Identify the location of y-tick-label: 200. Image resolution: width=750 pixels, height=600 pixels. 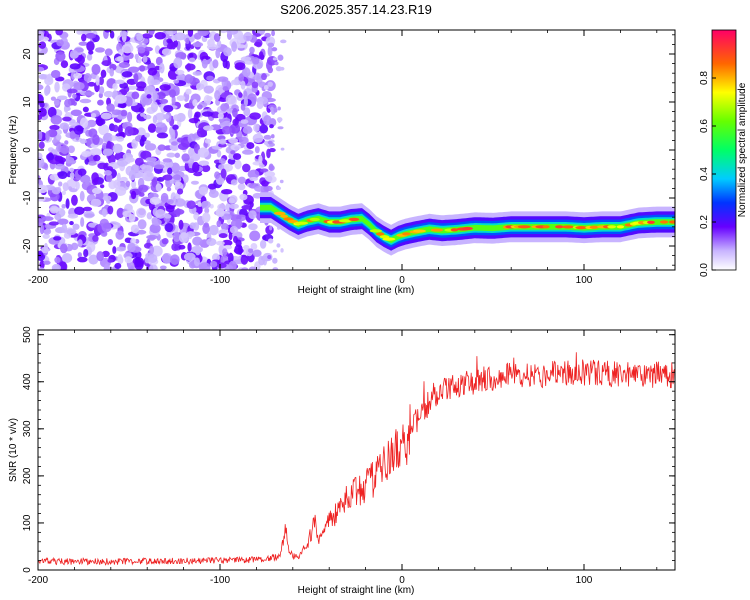
(27, 475).